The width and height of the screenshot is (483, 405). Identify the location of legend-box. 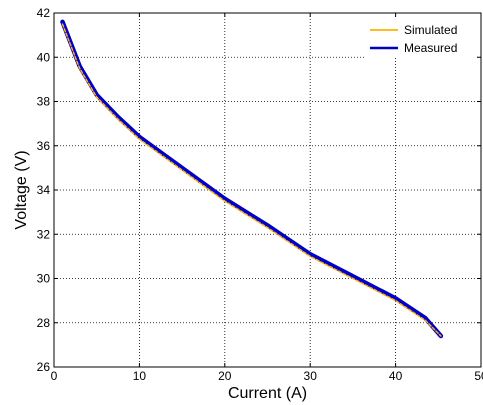
(420, 38).